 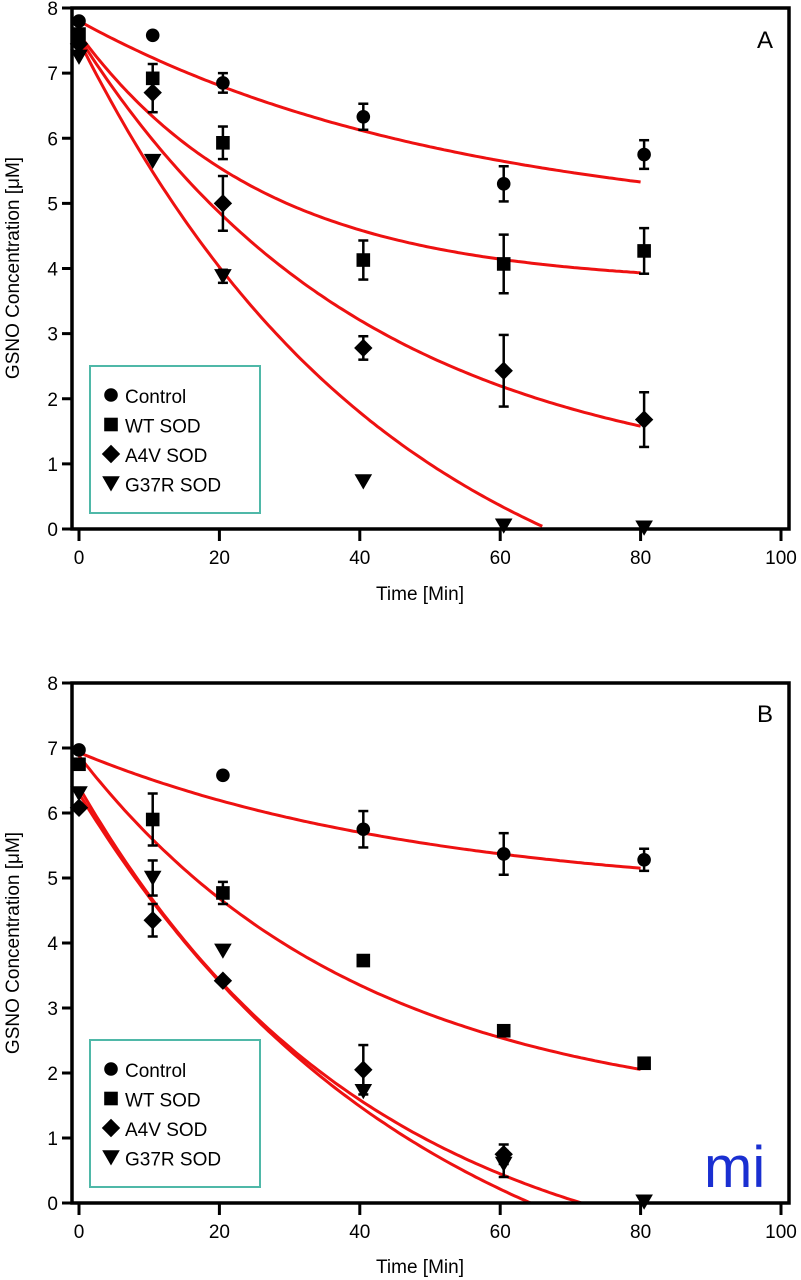 What do you see at coordinates (166, 456) in the screenshot?
I see `legend-label: A4V SOD` at bounding box center [166, 456].